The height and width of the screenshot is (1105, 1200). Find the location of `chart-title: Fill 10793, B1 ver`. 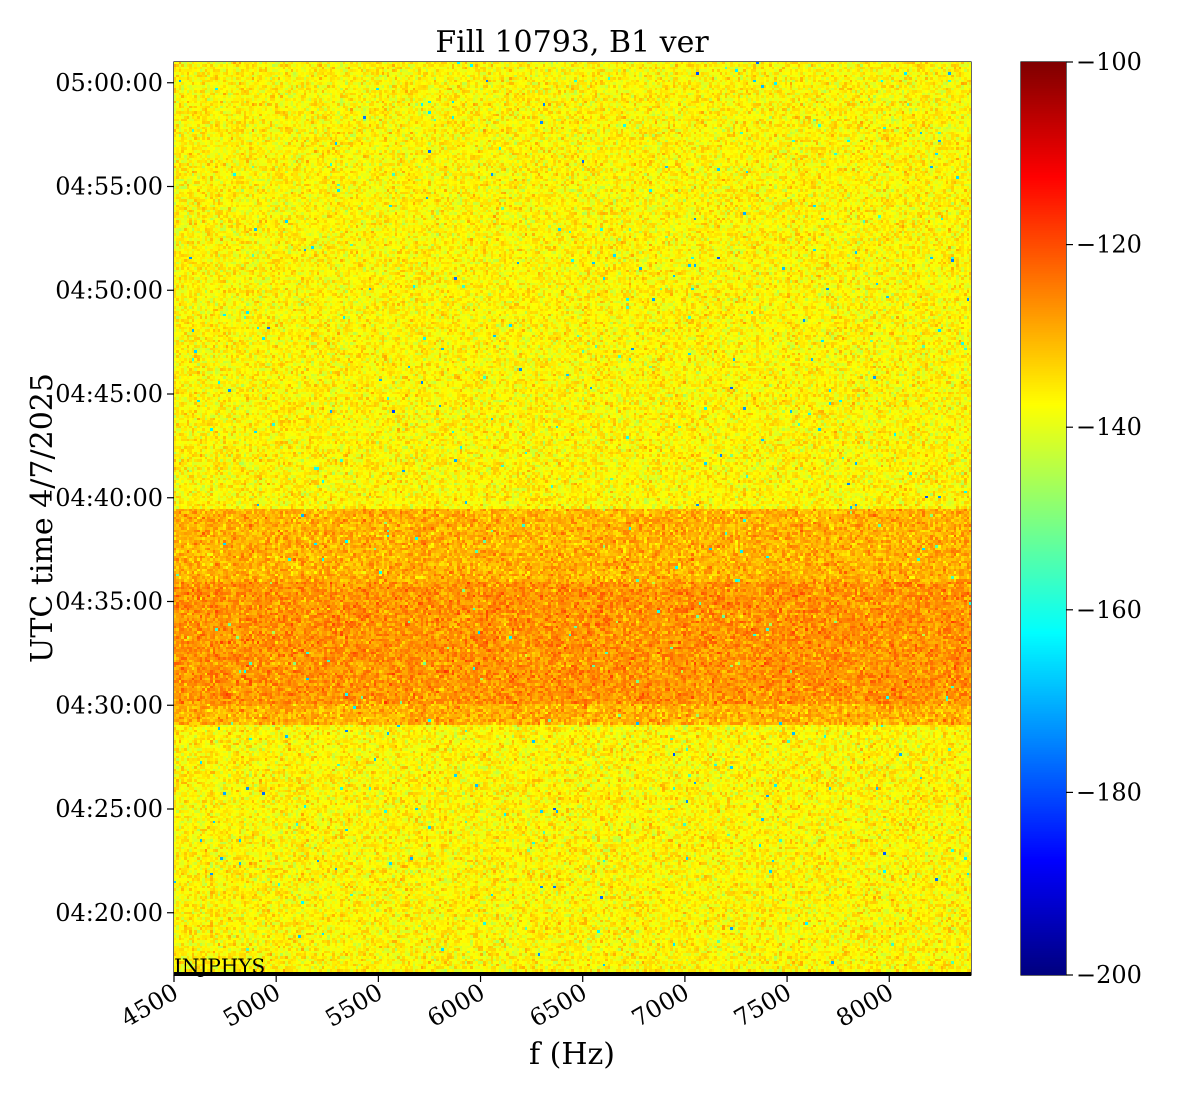

chart-title: Fill 10793, B1 ver is located at coordinates (572, 42).